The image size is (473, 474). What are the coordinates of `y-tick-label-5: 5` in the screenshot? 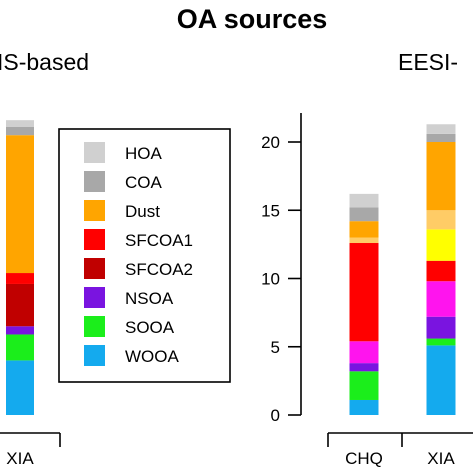 It's located at (275, 347).